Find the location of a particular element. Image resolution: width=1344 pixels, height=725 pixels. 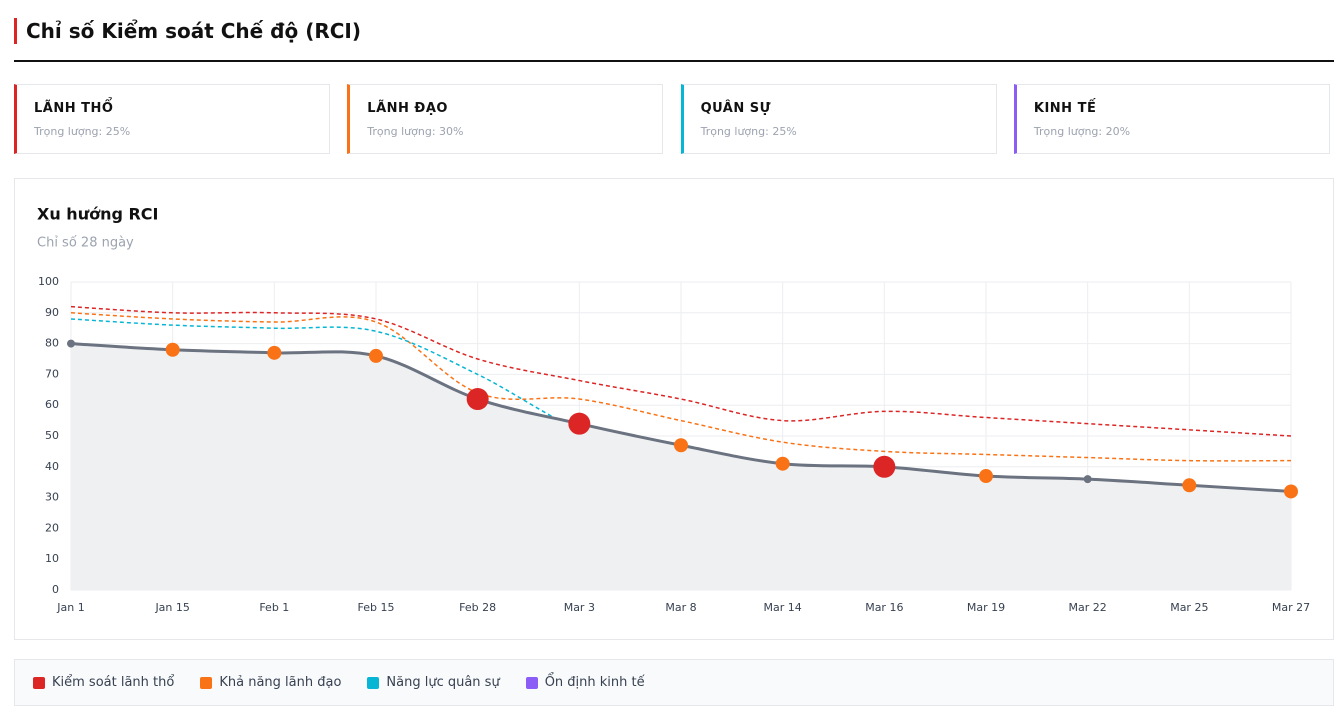

x-tick-label: Mar 8 is located at coordinates (680, 607).